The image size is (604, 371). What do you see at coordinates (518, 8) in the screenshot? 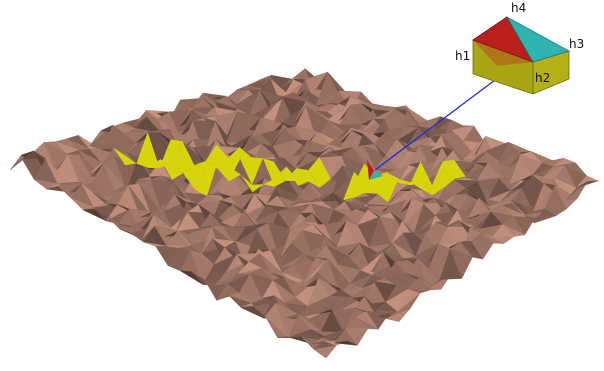
I see `label-h4: h4` at bounding box center [518, 8].